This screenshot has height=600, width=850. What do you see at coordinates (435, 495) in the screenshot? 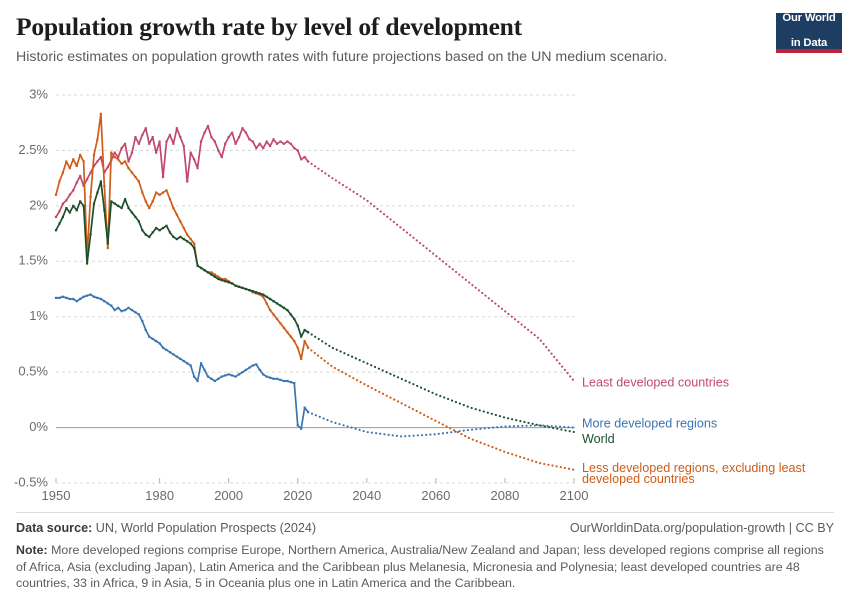
I see `x-tick-label: 2060` at bounding box center [435, 495].